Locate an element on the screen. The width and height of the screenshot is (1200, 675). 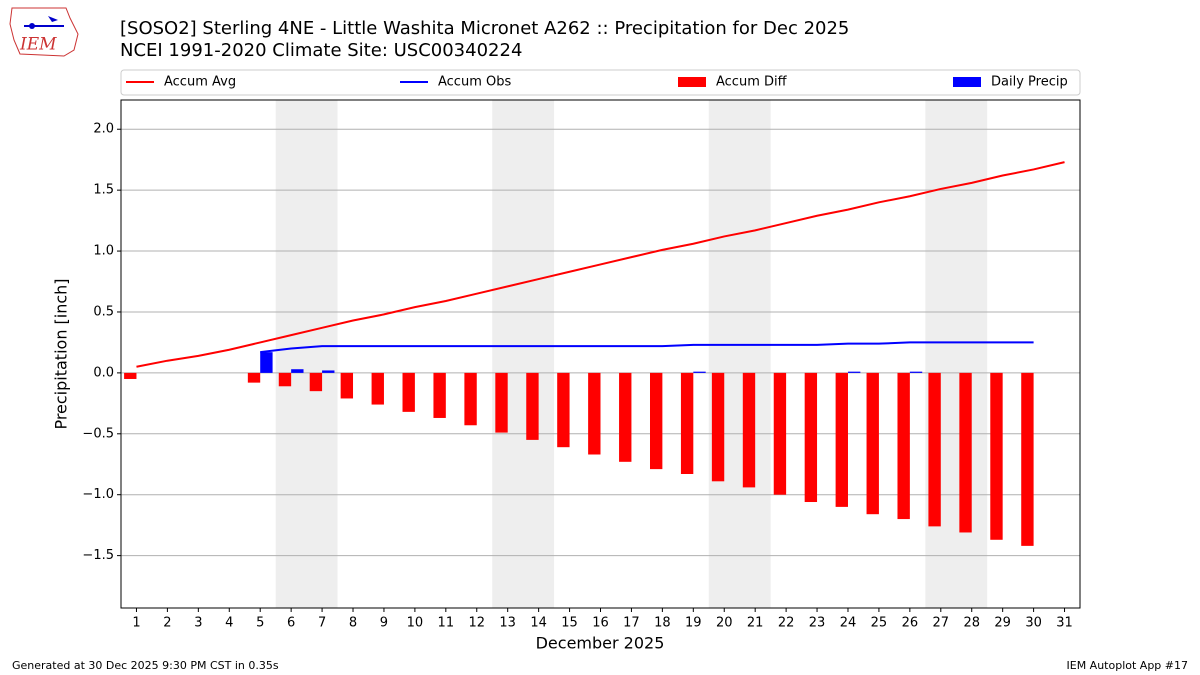
y-tick-label: −0.5 is located at coordinates (98, 433).